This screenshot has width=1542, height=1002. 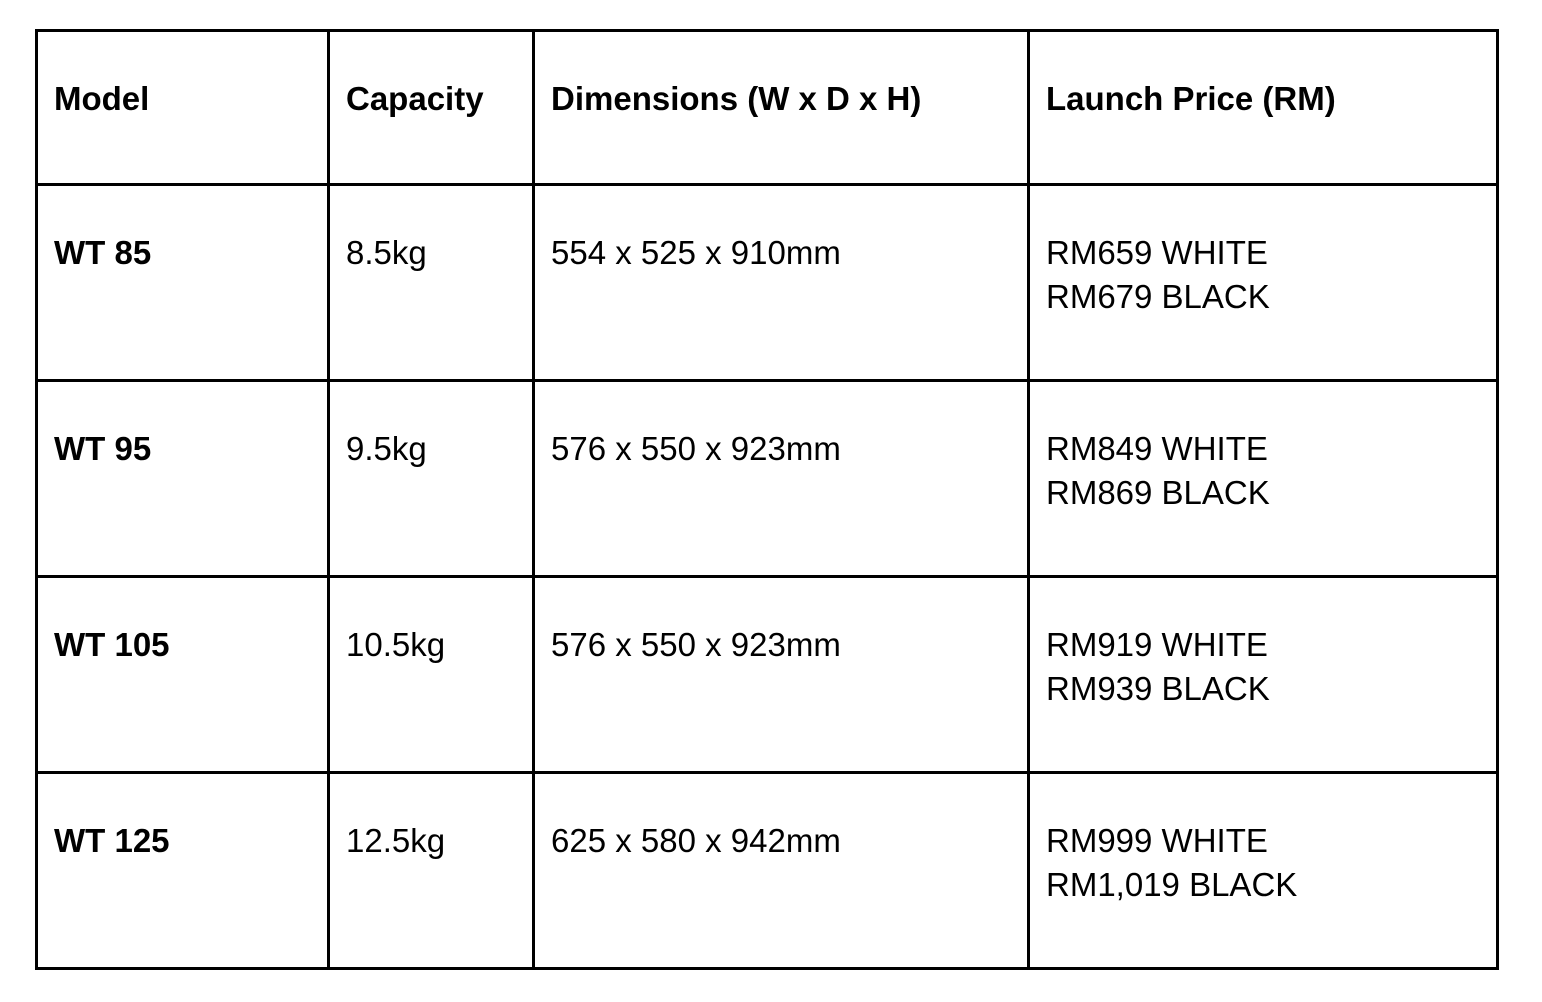 I want to click on price-black: RM1,019 BLACK, so click(x=1172, y=884).